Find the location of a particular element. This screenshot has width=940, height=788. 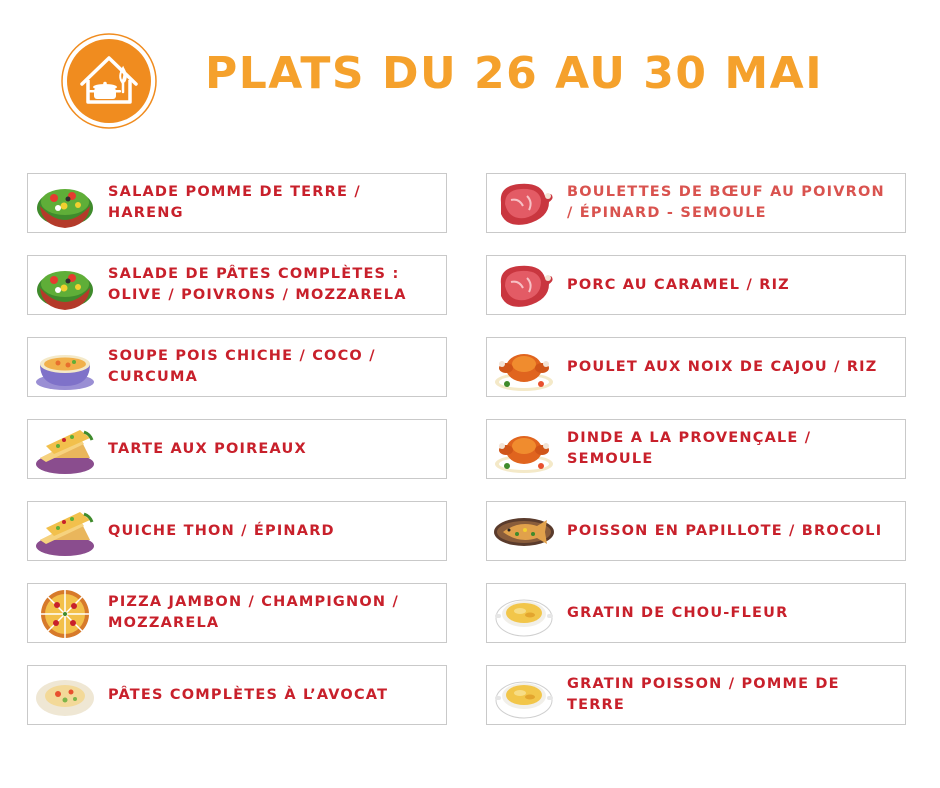

menu-item-label: TARTE AUX POIREAUX is located at coordinates (207, 448).